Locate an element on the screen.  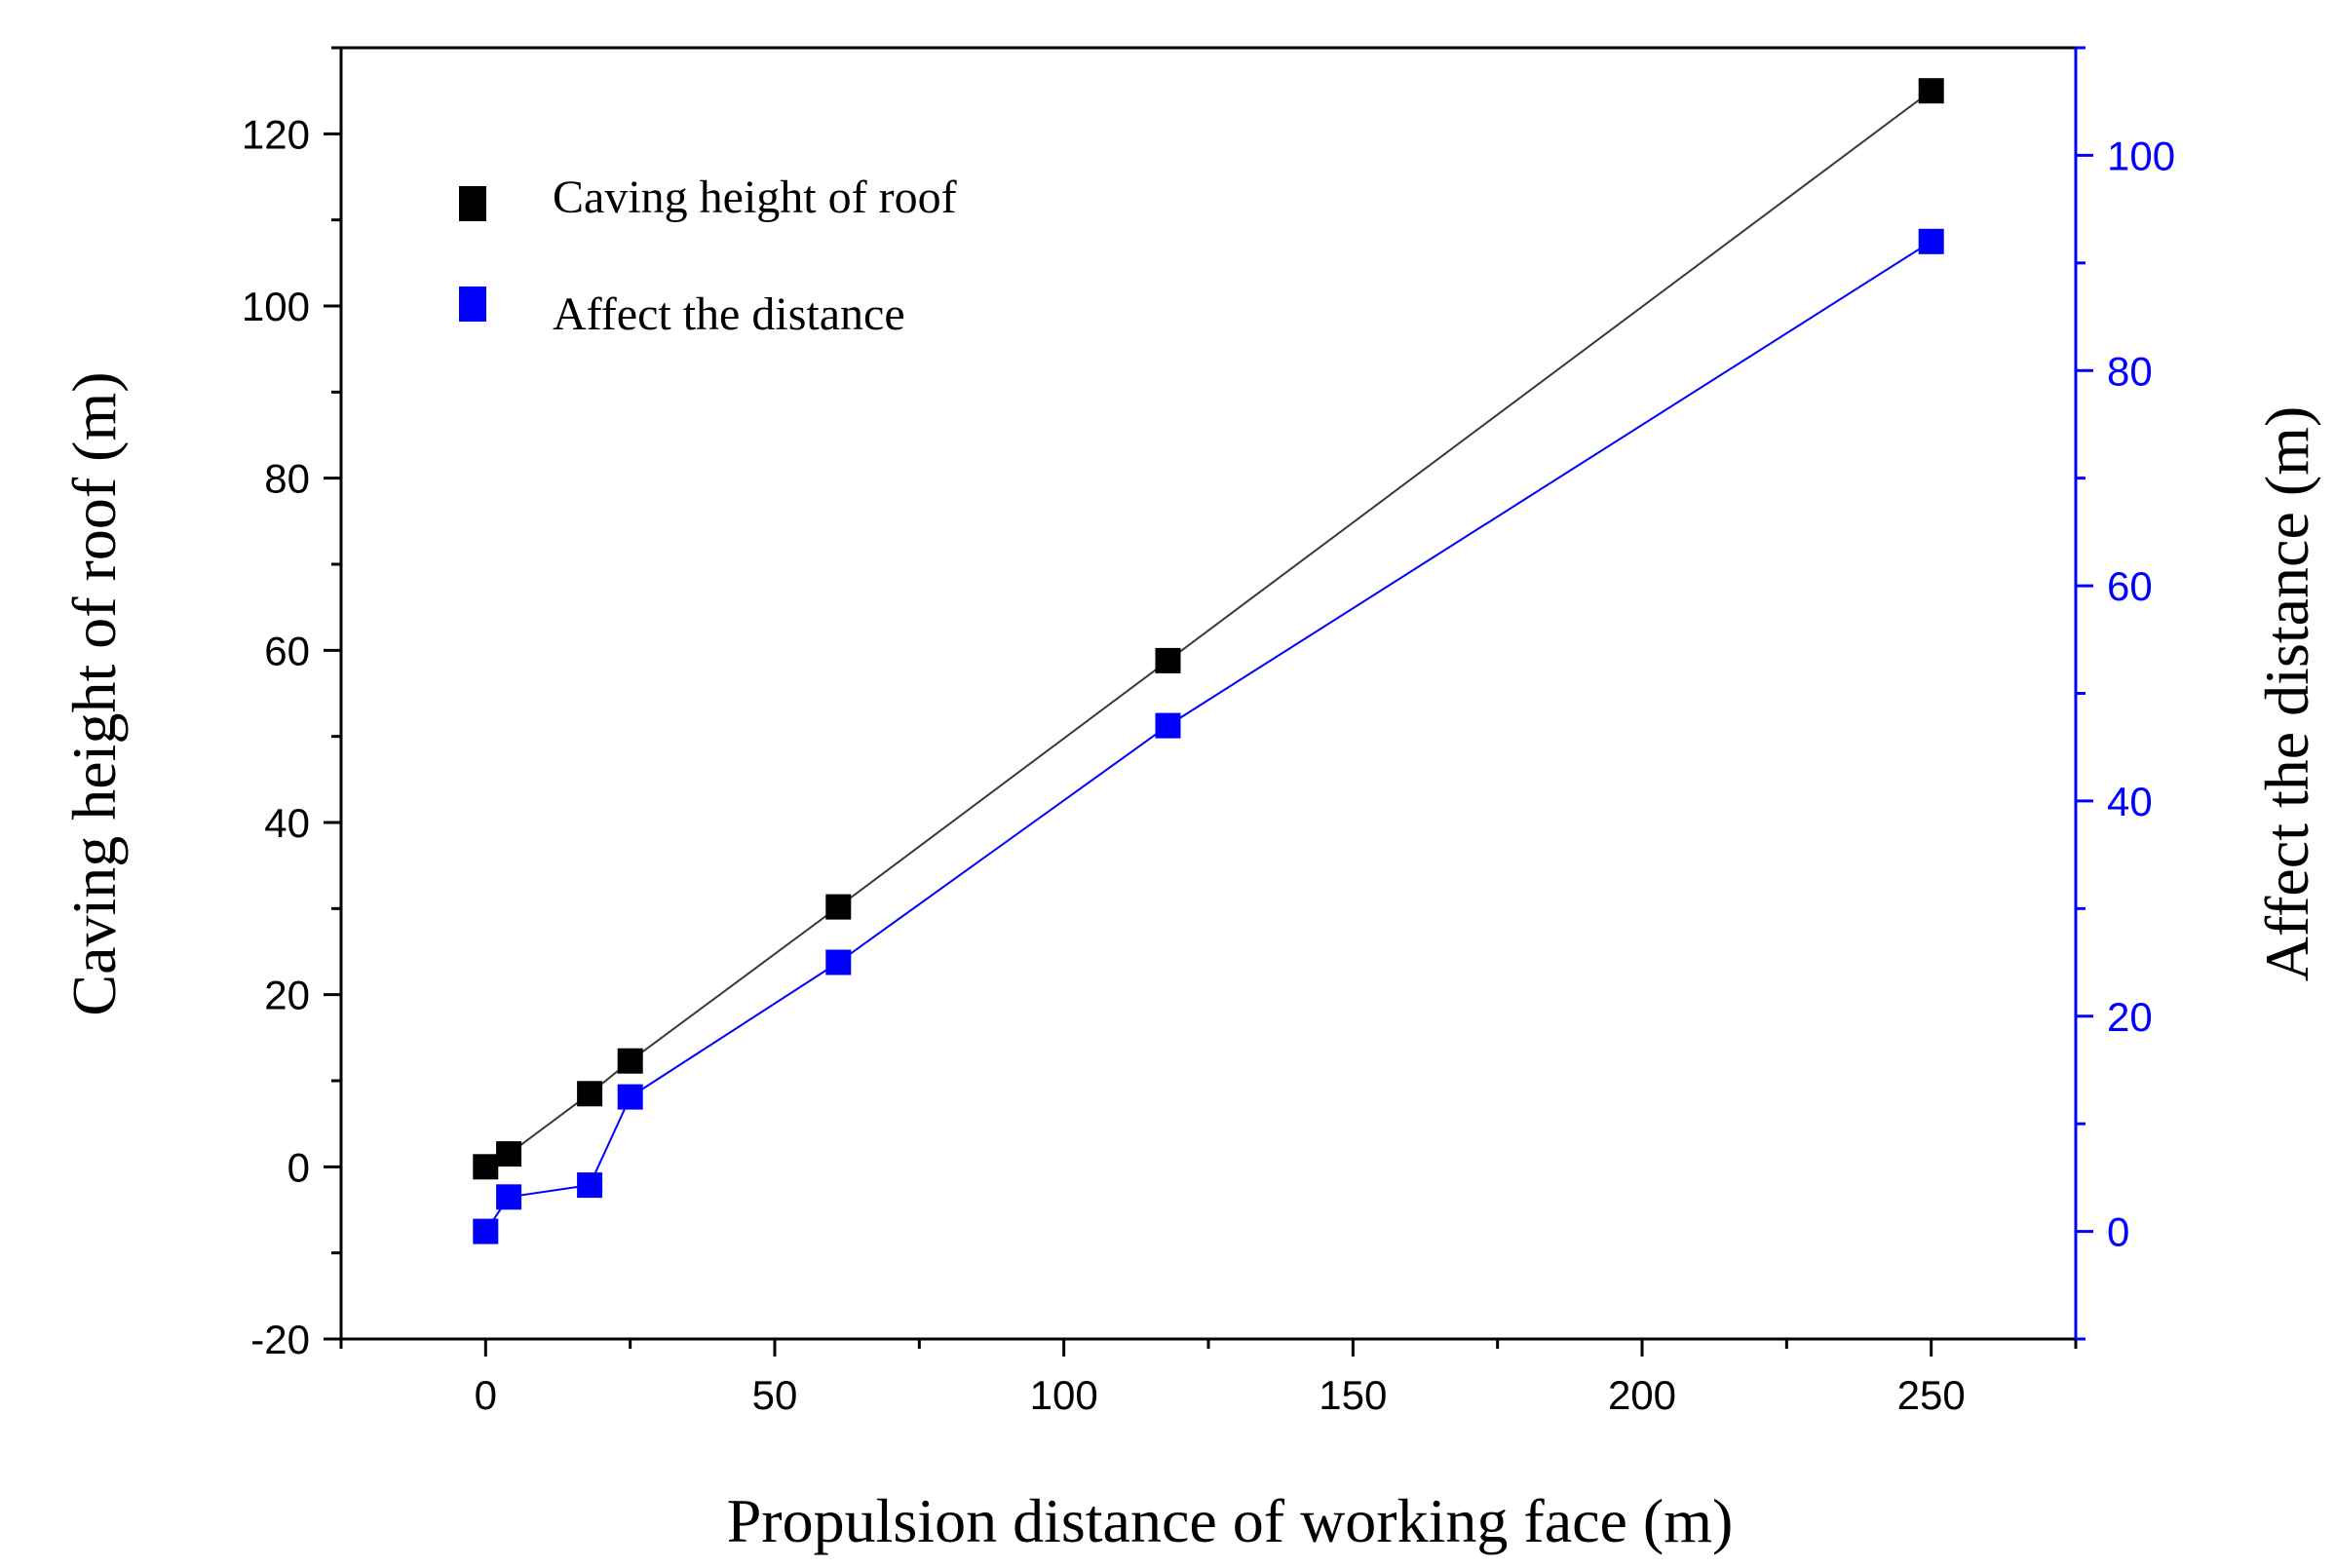
y-axis-title-right: Affect the distance (m) is located at coordinates (2286, 694).